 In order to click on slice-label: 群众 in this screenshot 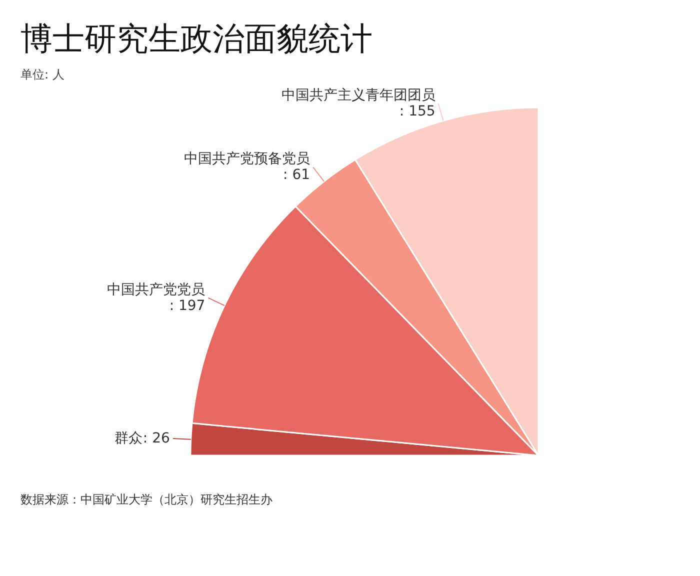, I will do `click(128, 438)`.